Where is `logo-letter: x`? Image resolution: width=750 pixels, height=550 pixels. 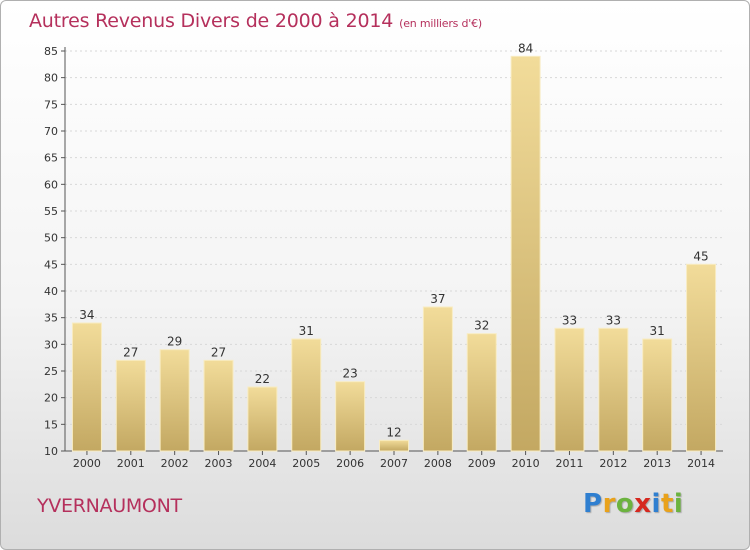 logo-letter: x is located at coordinates (643, 504).